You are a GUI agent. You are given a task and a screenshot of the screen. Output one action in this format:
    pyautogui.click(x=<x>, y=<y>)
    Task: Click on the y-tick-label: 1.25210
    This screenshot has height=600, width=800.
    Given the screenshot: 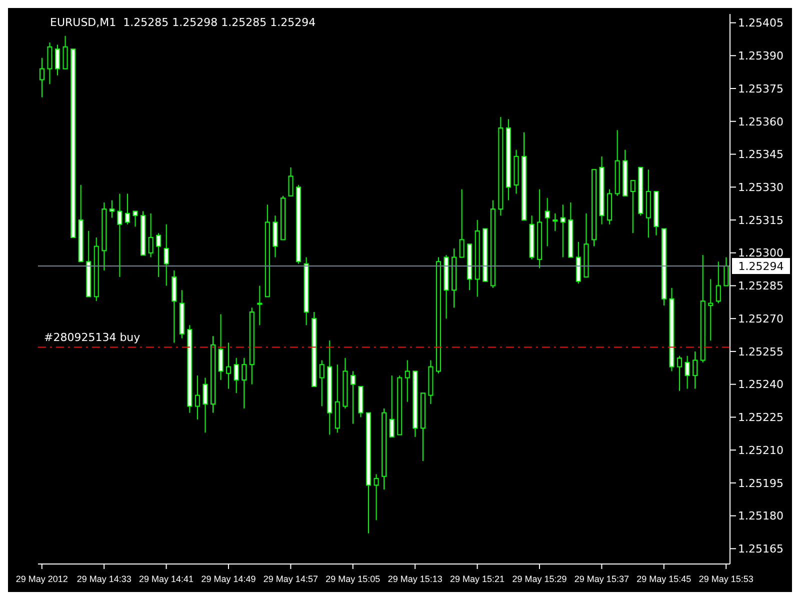 What is the action you would take?
    pyautogui.click(x=761, y=450)
    